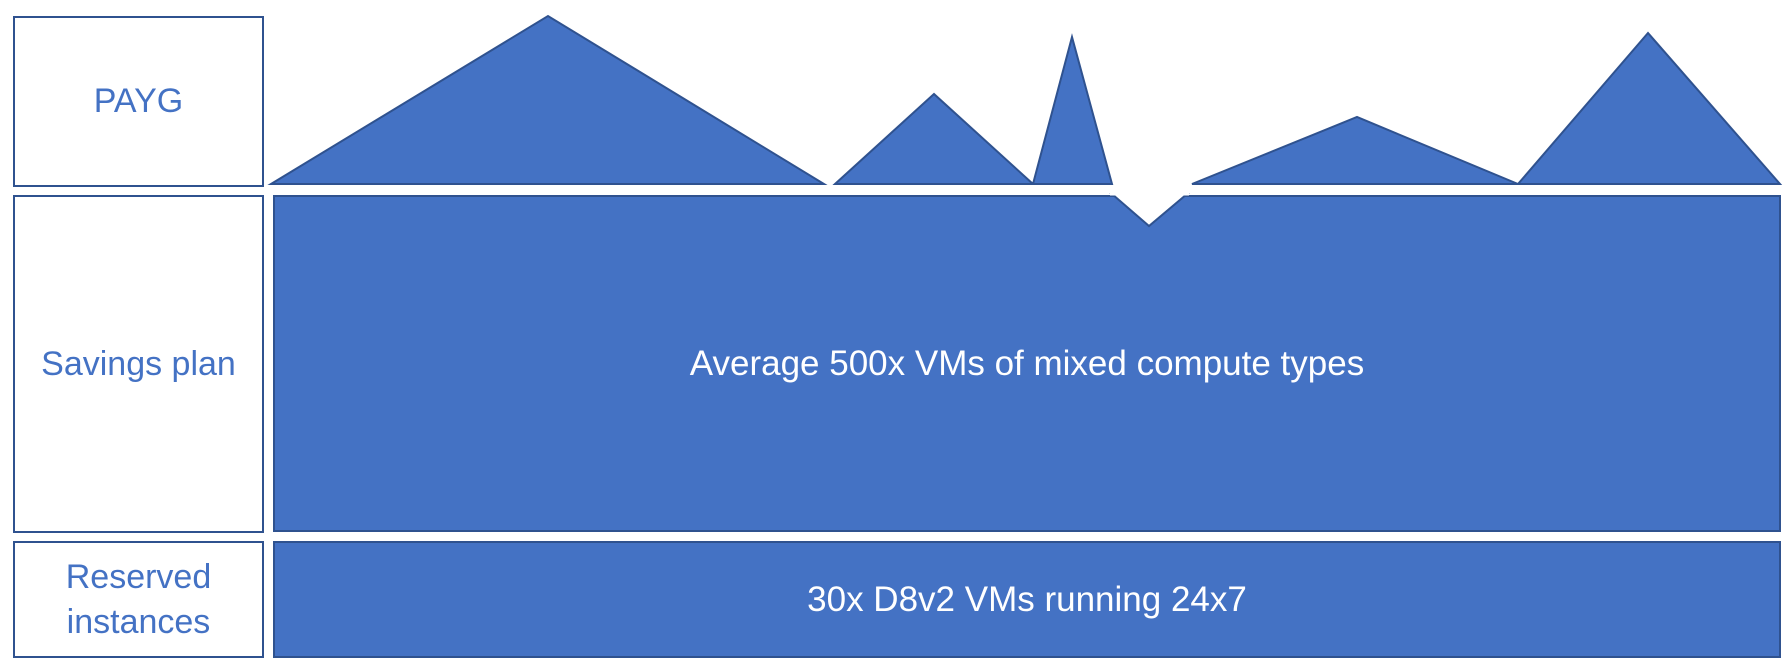 The height and width of the screenshot is (672, 1792). I want to click on tier-label-payg-text: PAYG, so click(138, 101).